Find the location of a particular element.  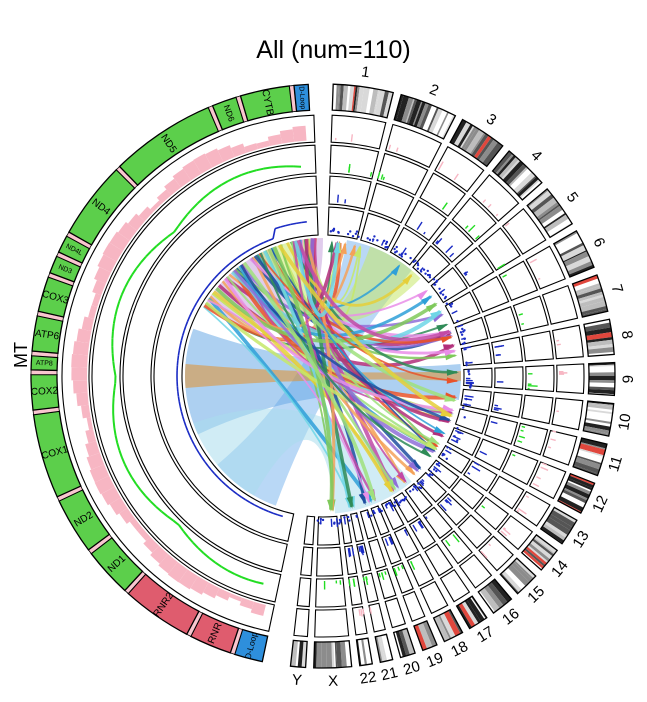

mt-gene-atp8: ATP8 is located at coordinates (44, 363).